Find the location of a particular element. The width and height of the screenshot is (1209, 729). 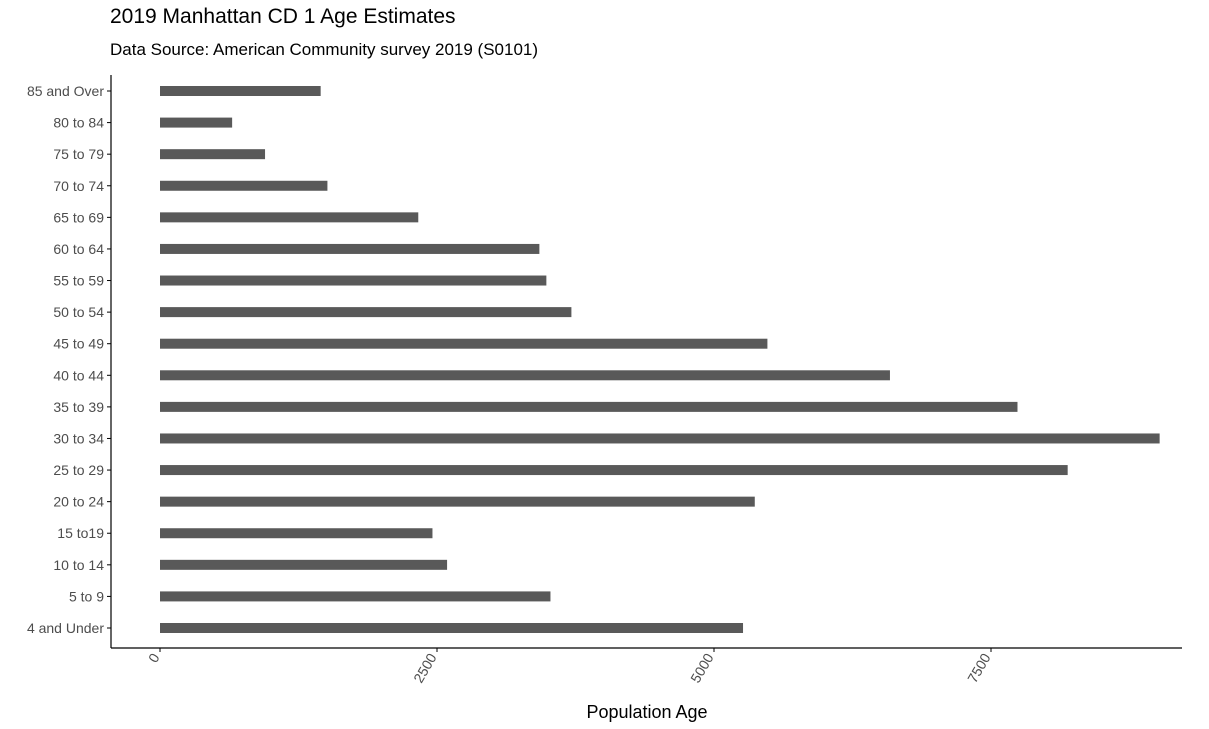

chart-title: 2019 Manhattan CD 1 Age Estimates is located at coordinates (283, 16).